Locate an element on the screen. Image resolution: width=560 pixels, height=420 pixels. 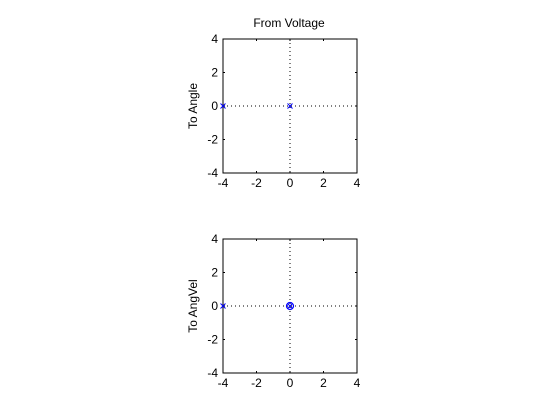
zero-marker is located at coordinates (290, 306).